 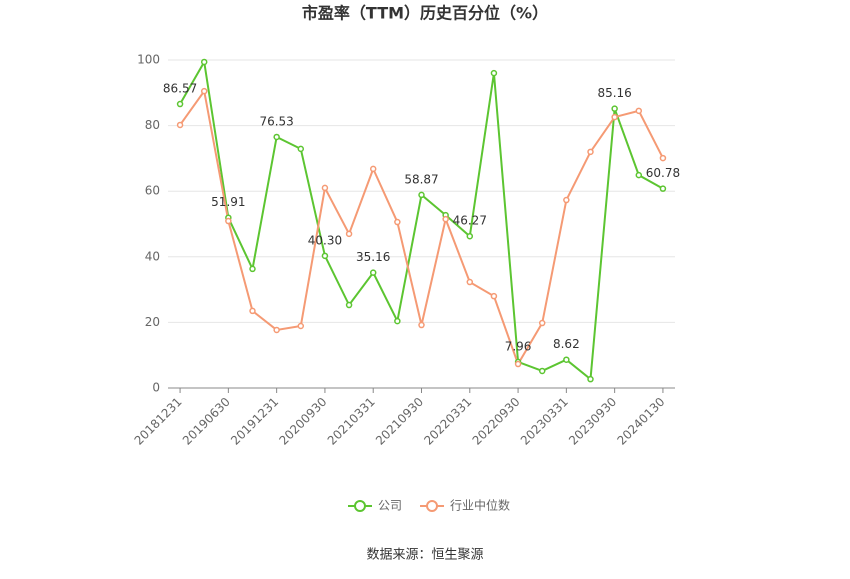 What do you see at coordinates (470, 221) in the screenshot?
I see `data-label: 46.27` at bounding box center [470, 221].